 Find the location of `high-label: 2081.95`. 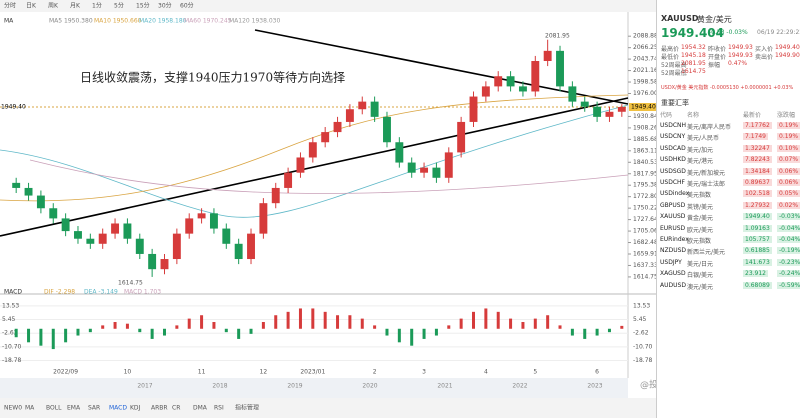

high-label: 2081.95 is located at coordinates (557, 36).